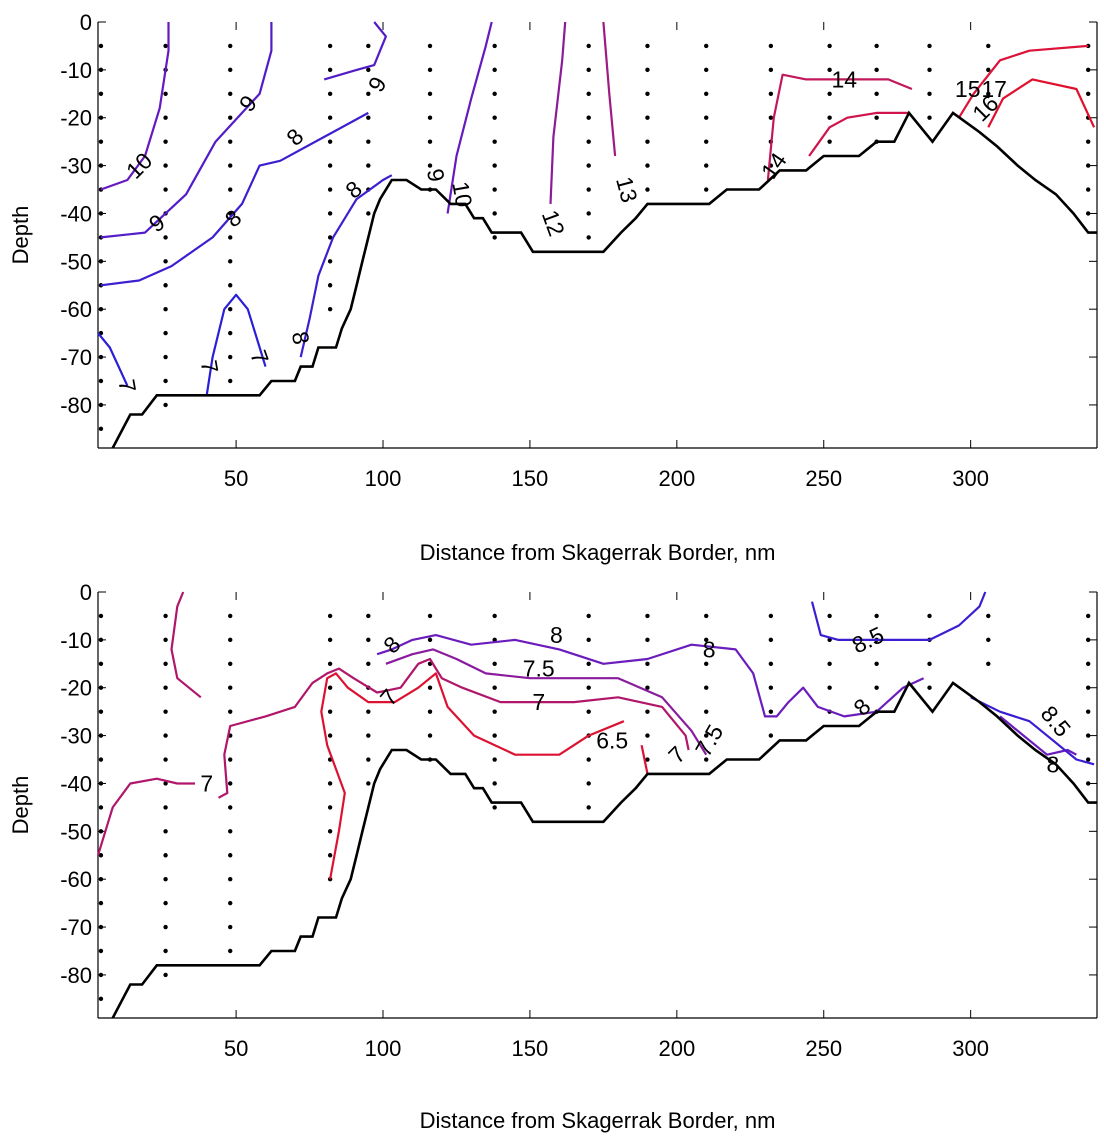 Image resolution: width=1104 pixels, height=1142 pixels. What do you see at coordinates (76, 879) in the screenshot?
I see `y-tick-label: -60` at bounding box center [76, 879].